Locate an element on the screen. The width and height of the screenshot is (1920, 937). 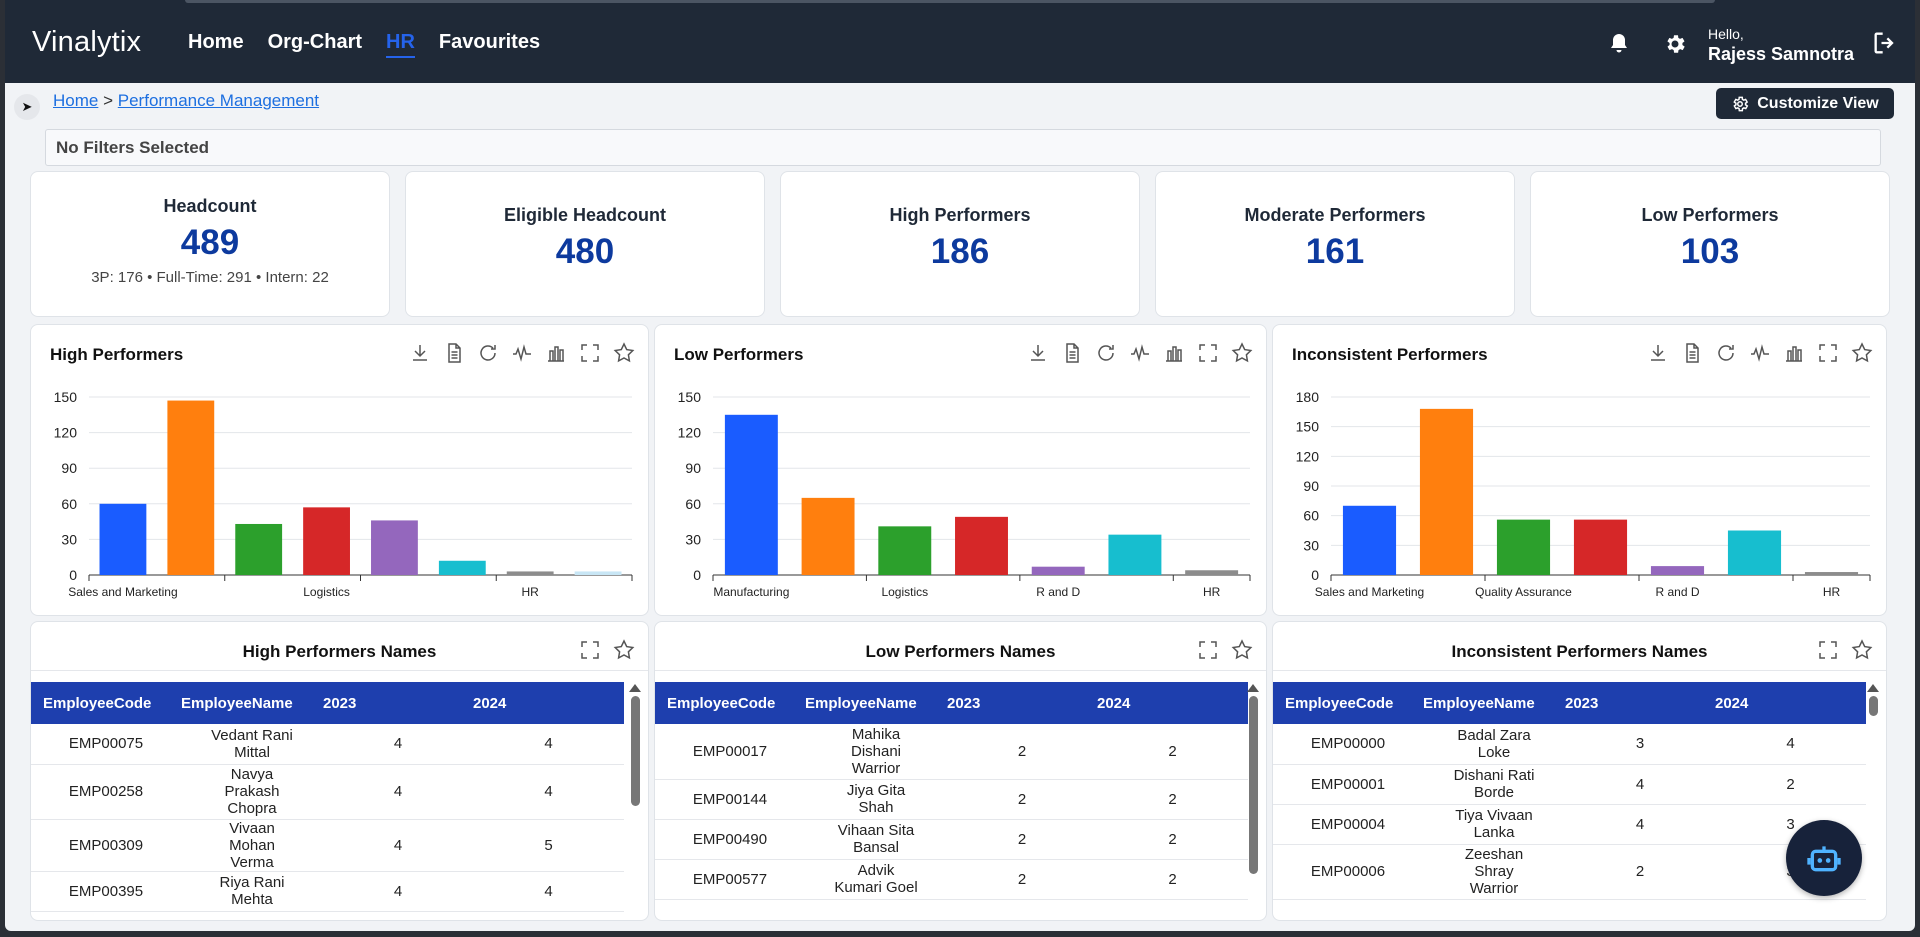
y-tick-label: 90 is located at coordinates (1311, 486).